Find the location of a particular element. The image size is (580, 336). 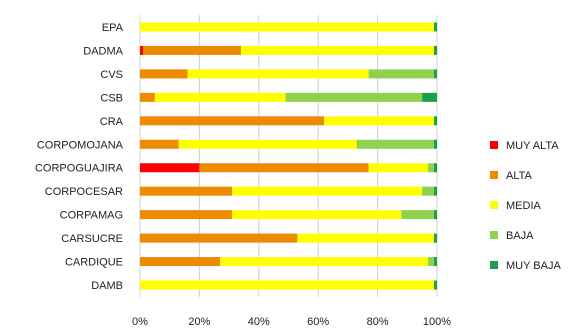

category-label: CORPOCESAR is located at coordinates (84, 192).